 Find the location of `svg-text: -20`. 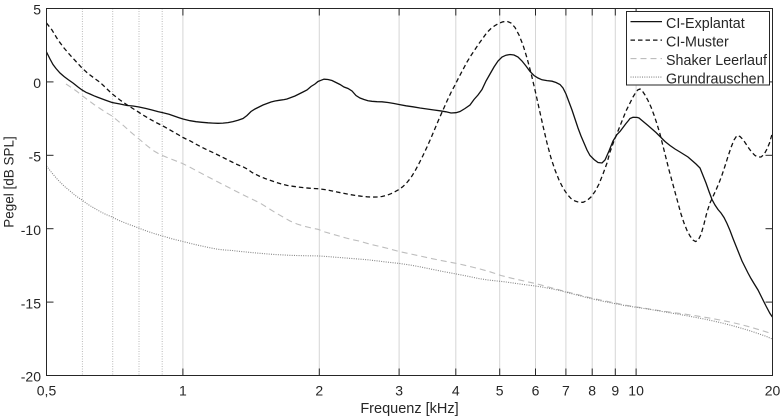

svg-text: -20 is located at coordinates (31, 377).